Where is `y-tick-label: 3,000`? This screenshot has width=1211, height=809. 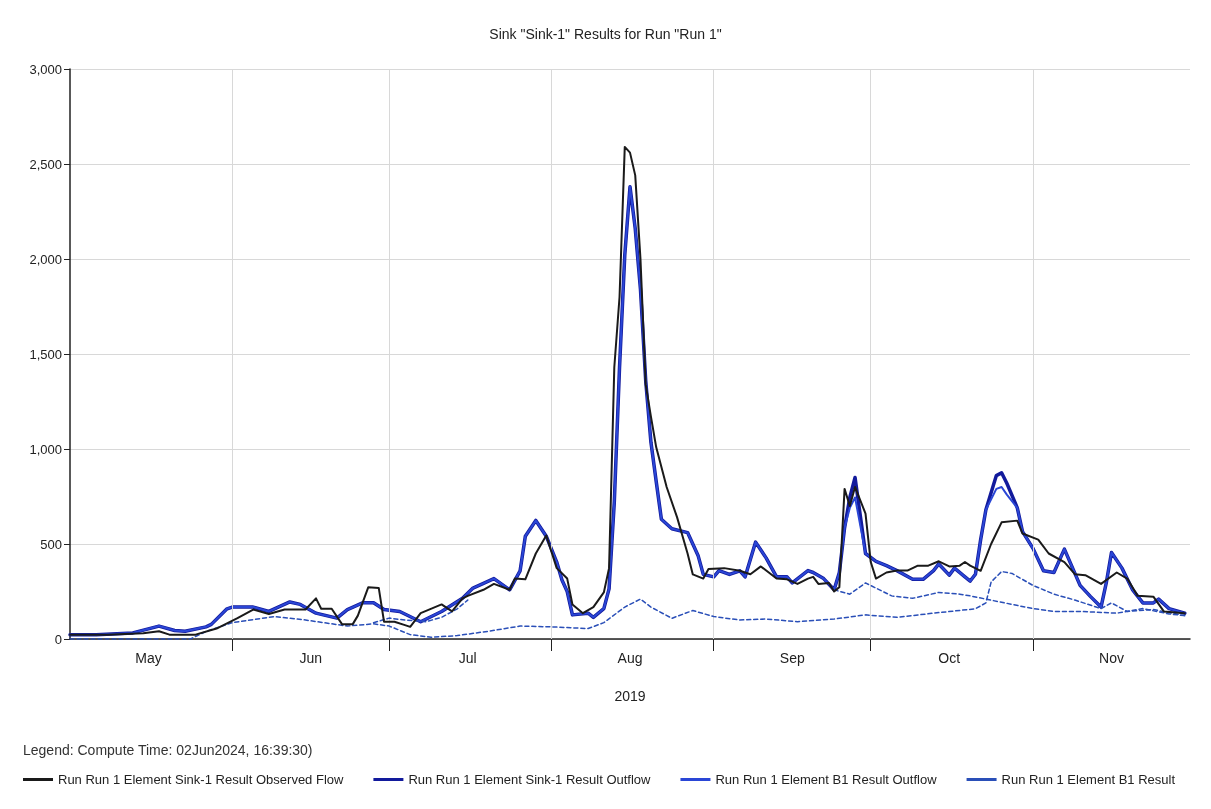 y-tick-label: 3,000 is located at coordinates (45, 69).